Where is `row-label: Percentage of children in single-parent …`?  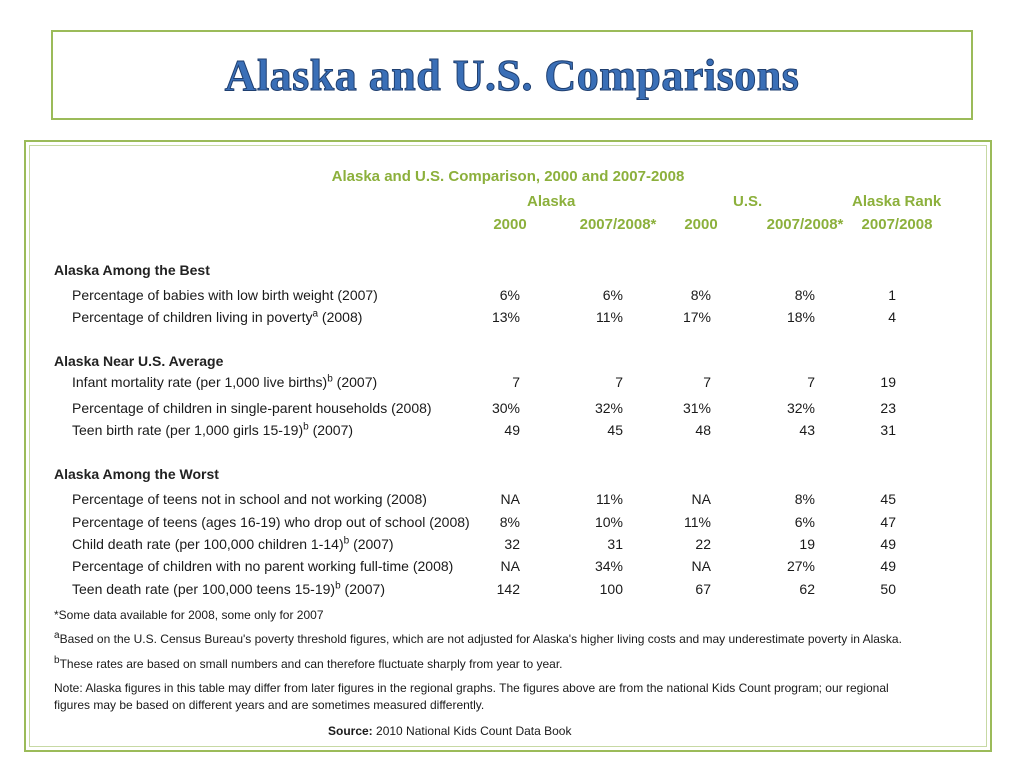 row-label: Percentage of children in single-parent … is located at coordinates (252, 408).